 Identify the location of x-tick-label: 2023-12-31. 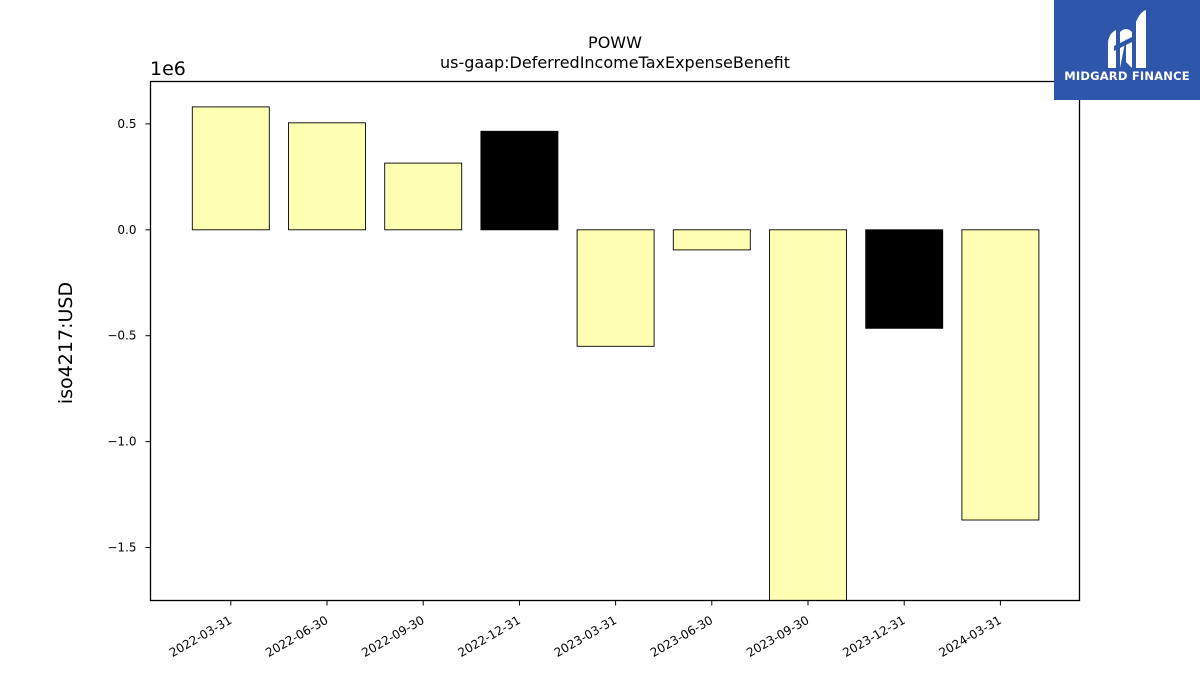
(873, 636).